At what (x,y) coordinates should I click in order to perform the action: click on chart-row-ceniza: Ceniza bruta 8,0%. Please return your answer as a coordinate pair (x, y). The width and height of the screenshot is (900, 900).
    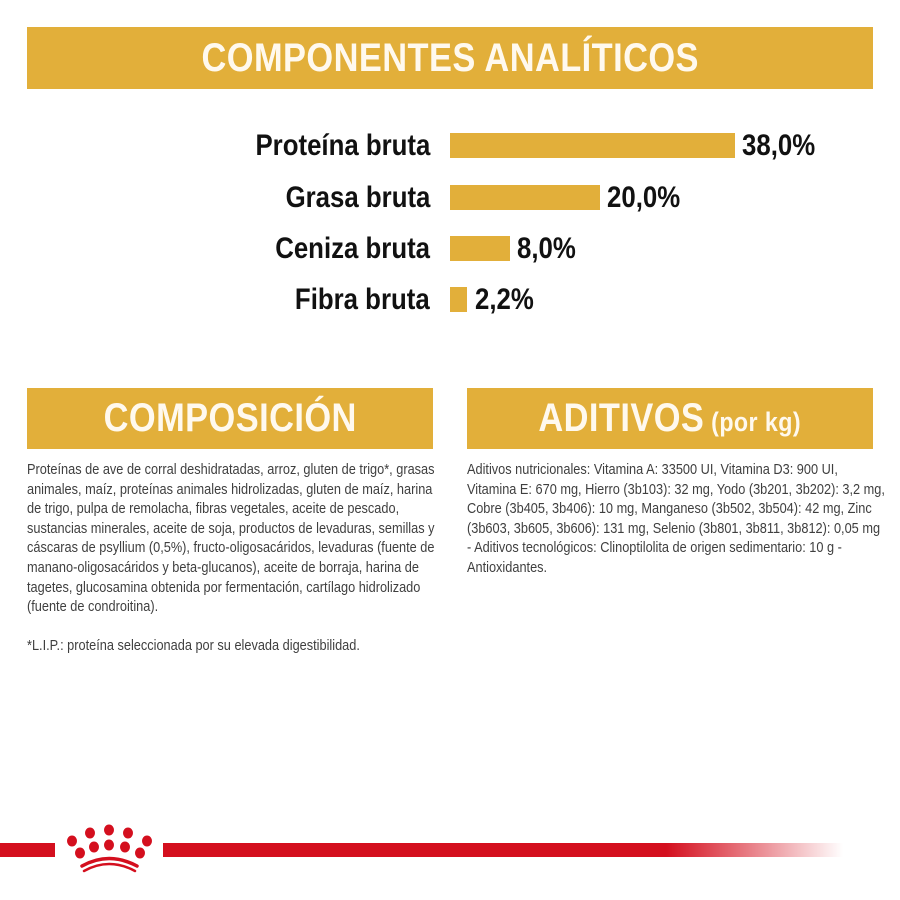
    Looking at the image, I should click on (450, 248).